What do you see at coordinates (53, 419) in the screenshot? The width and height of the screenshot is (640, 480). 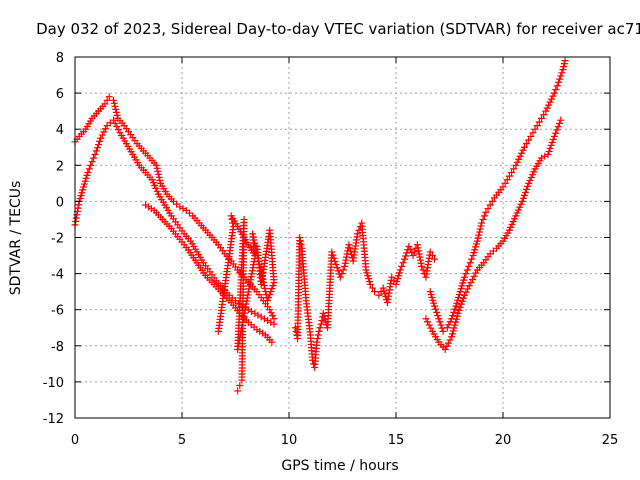 I see `y-tick-label: -12` at bounding box center [53, 419].